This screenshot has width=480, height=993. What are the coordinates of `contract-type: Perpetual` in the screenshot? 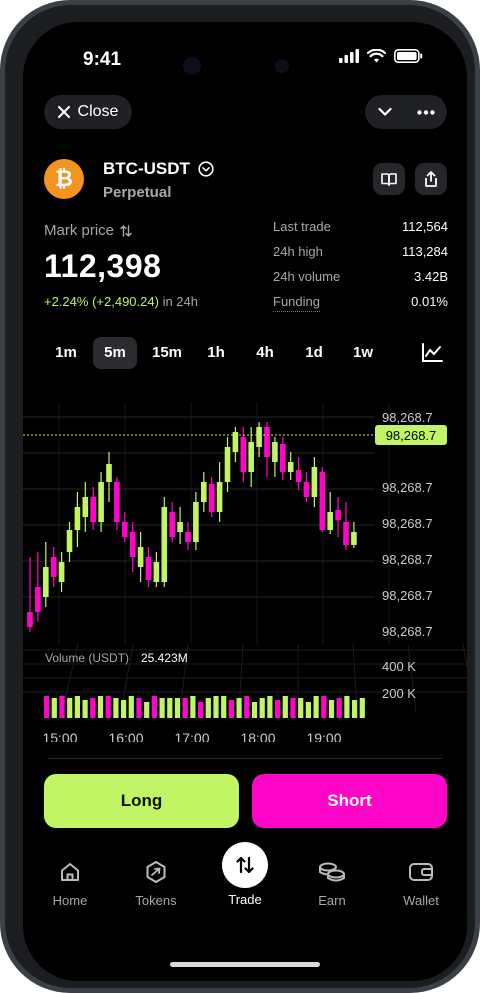 It's located at (137, 192).